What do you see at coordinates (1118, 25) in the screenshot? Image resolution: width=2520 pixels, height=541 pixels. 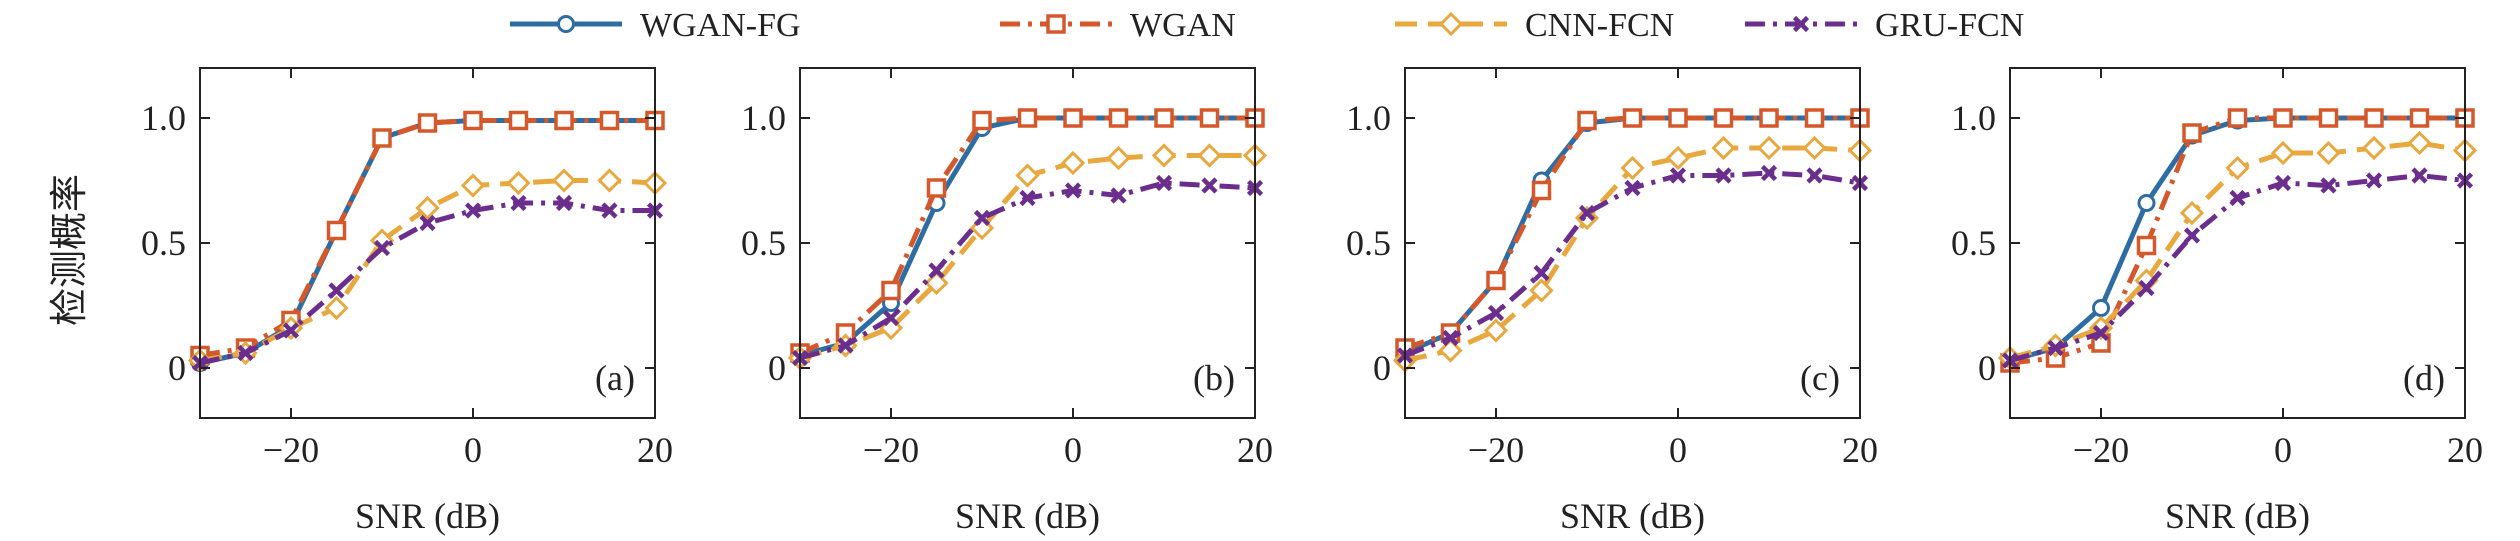 I see `legend-item-wgan: WGAN` at bounding box center [1118, 25].